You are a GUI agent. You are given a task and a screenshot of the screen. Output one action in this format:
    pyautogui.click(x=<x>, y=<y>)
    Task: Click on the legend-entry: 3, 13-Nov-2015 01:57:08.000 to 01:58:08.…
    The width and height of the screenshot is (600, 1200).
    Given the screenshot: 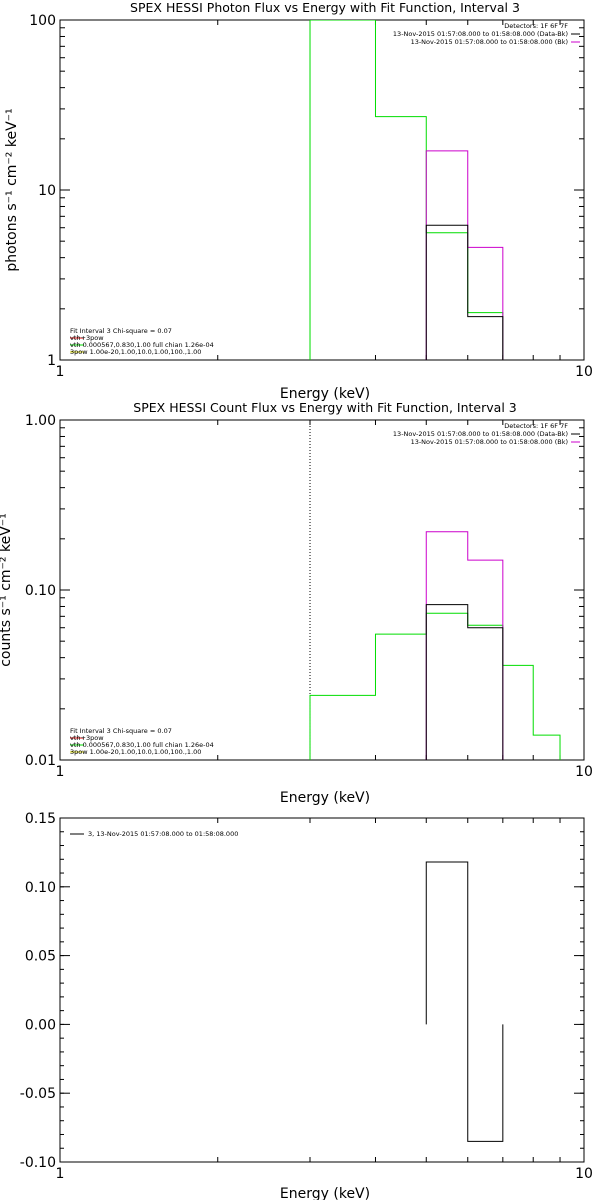 What is the action you would take?
    pyautogui.click(x=163, y=834)
    